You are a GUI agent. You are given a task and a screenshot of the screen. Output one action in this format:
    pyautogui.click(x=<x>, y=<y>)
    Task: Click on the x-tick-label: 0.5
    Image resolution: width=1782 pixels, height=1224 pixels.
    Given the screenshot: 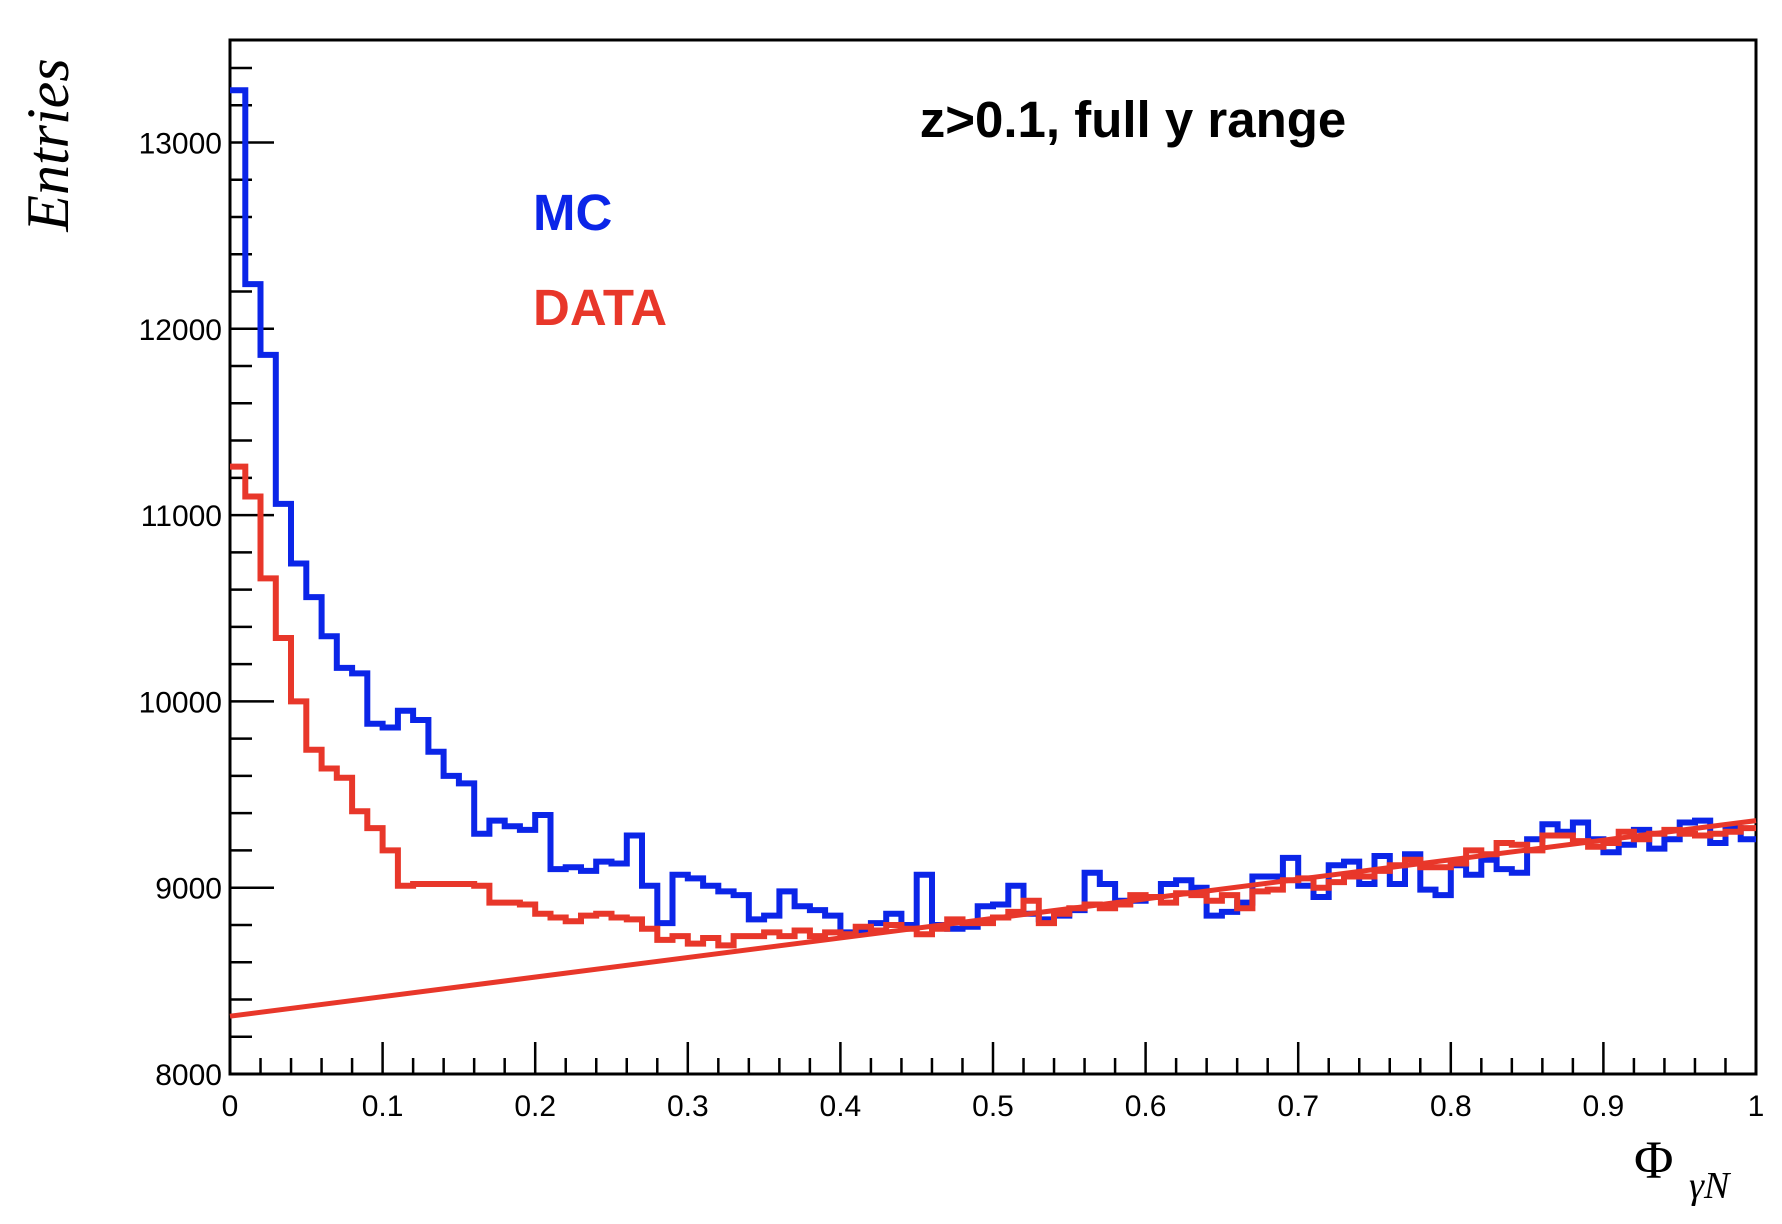 What is the action you would take?
    pyautogui.click(x=993, y=1106)
    